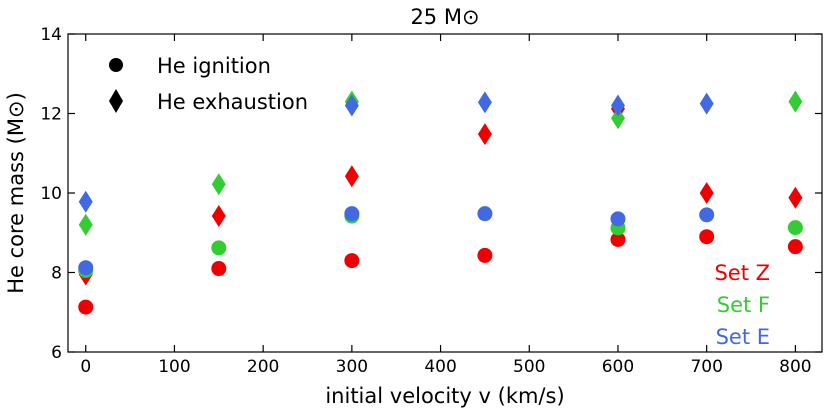 The image size is (830, 415). What do you see at coordinates (232, 102) in the screenshot?
I see `legend-label-exhaustion: He exhaustion` at bounding box center [232, 102].